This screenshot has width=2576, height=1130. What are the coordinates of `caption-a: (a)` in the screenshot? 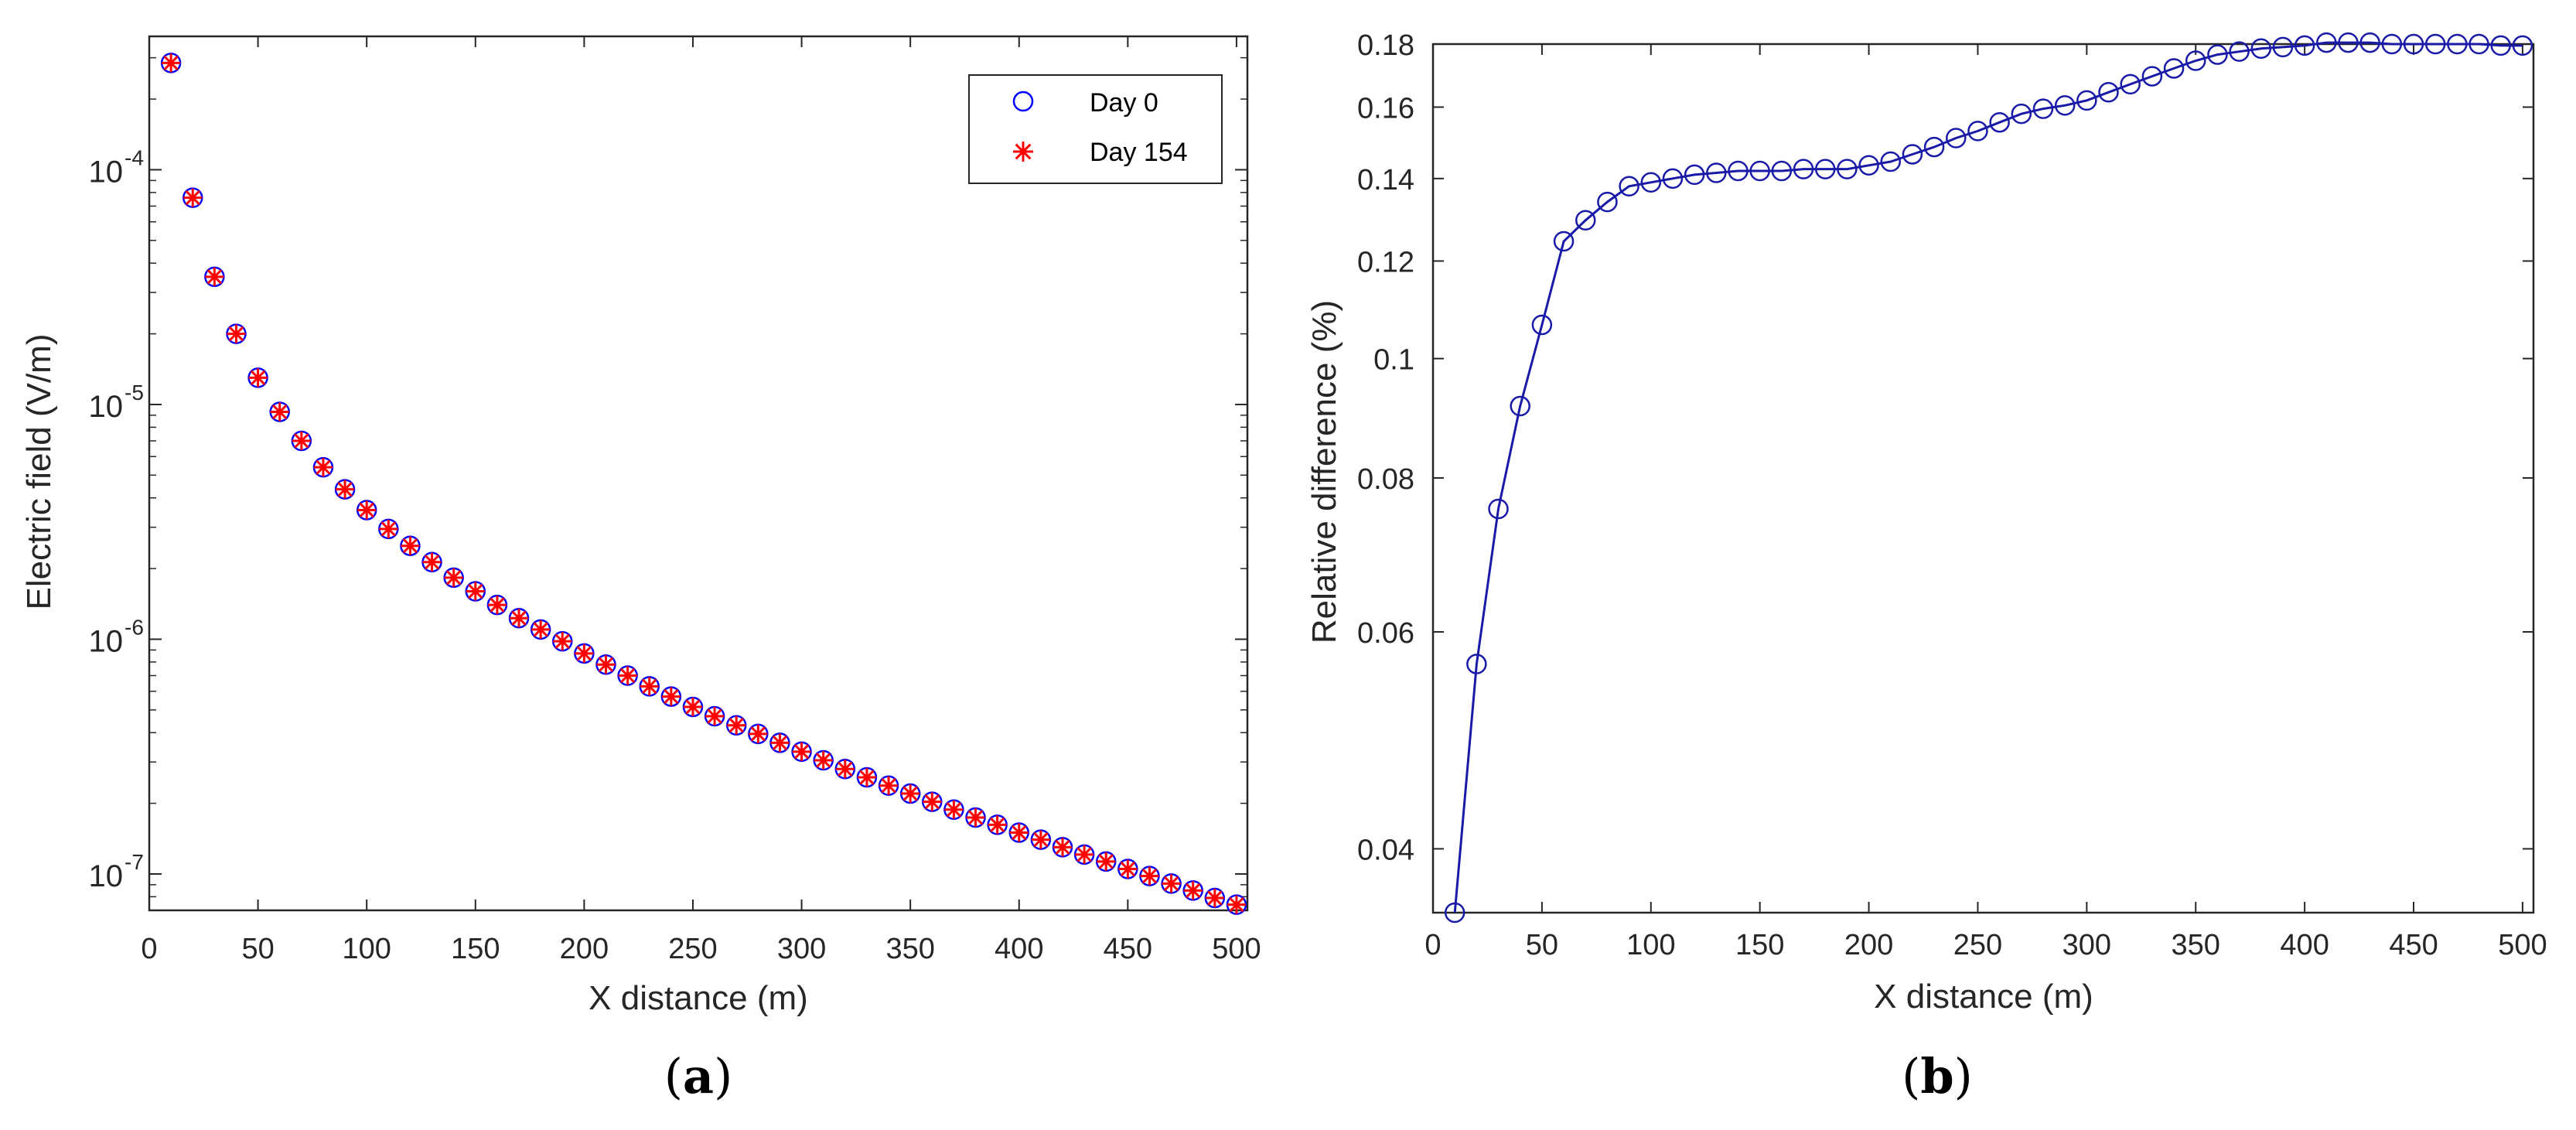 It's located at (698, 1076).